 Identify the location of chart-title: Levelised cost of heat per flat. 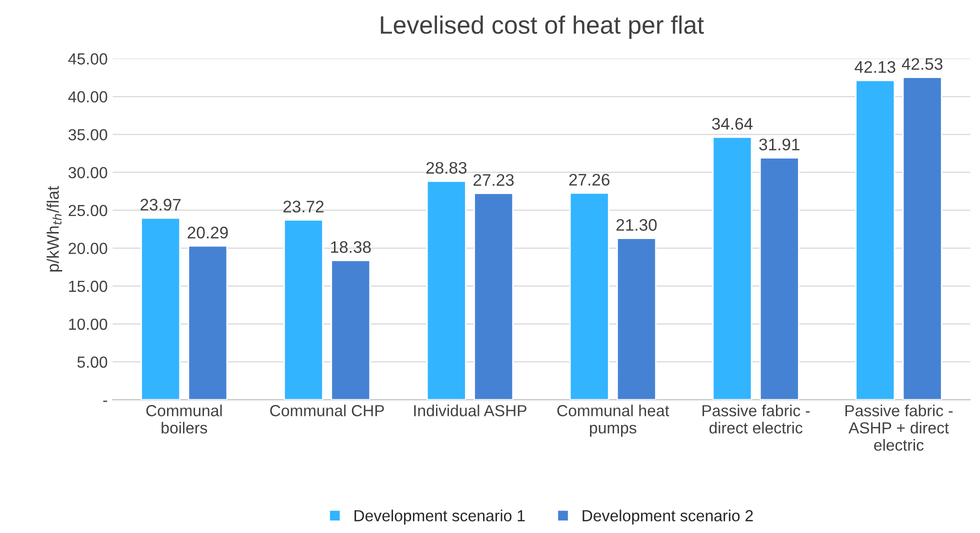
(542, 27).